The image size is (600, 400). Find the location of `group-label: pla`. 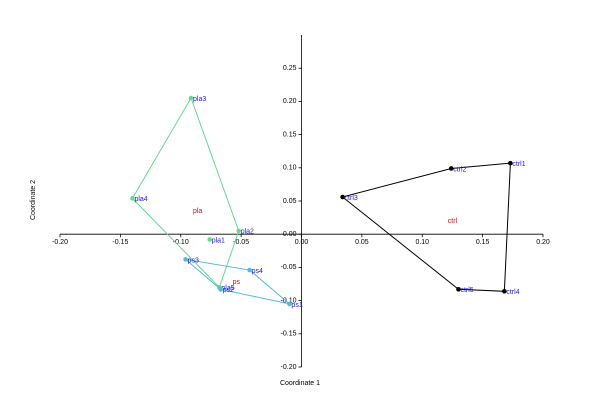

group-label: pla is located at coordinates (197, 211).